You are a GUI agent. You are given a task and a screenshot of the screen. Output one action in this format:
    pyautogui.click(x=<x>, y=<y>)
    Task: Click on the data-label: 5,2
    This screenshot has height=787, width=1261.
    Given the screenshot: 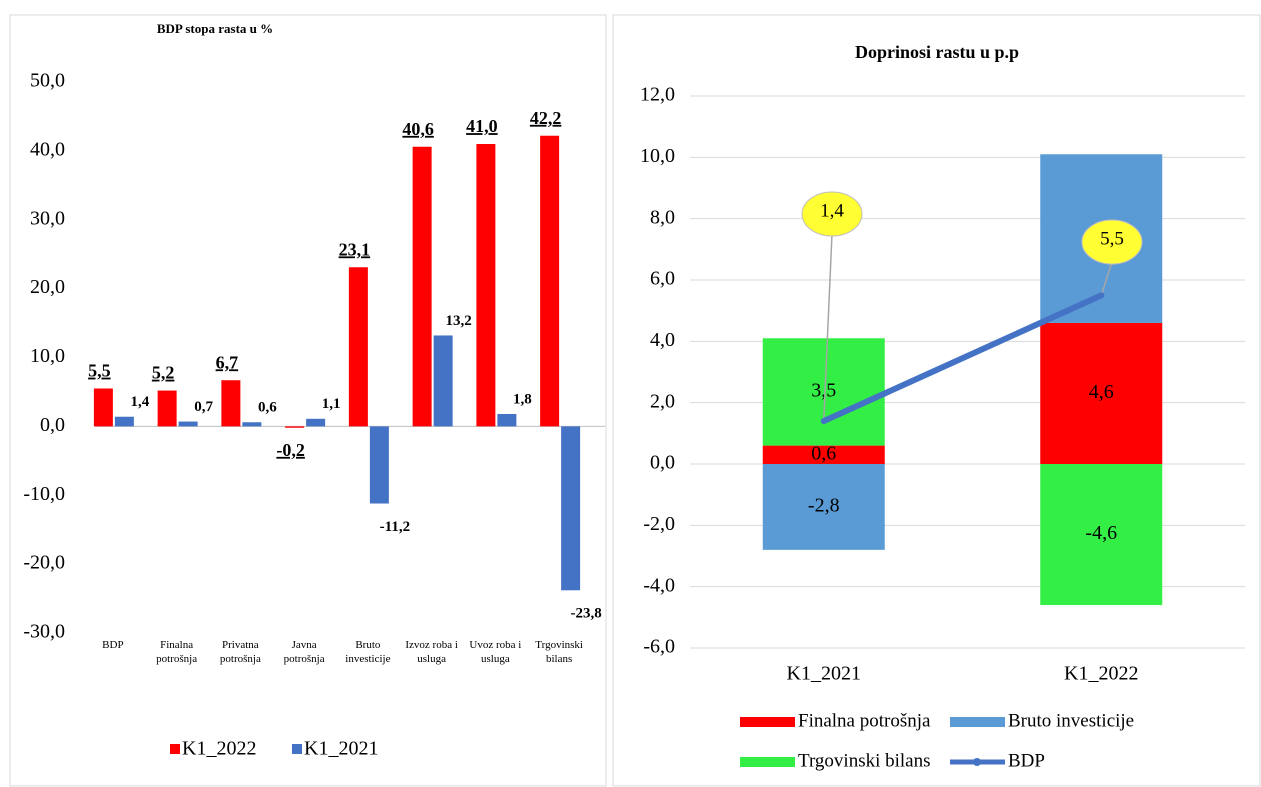 What is the action you would take?
    pyautogui.click(x=163, y=373)
    